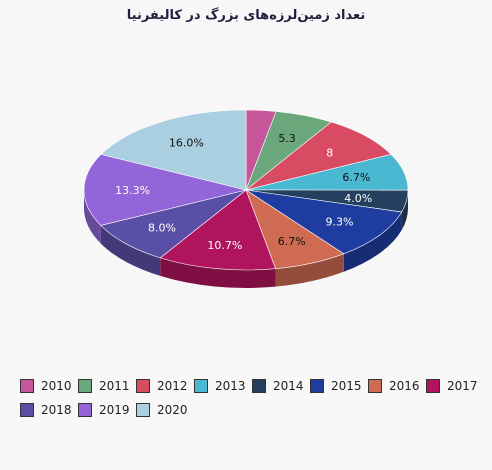  I want to click on data-label-2020: 16.0%, so click(186, 142).